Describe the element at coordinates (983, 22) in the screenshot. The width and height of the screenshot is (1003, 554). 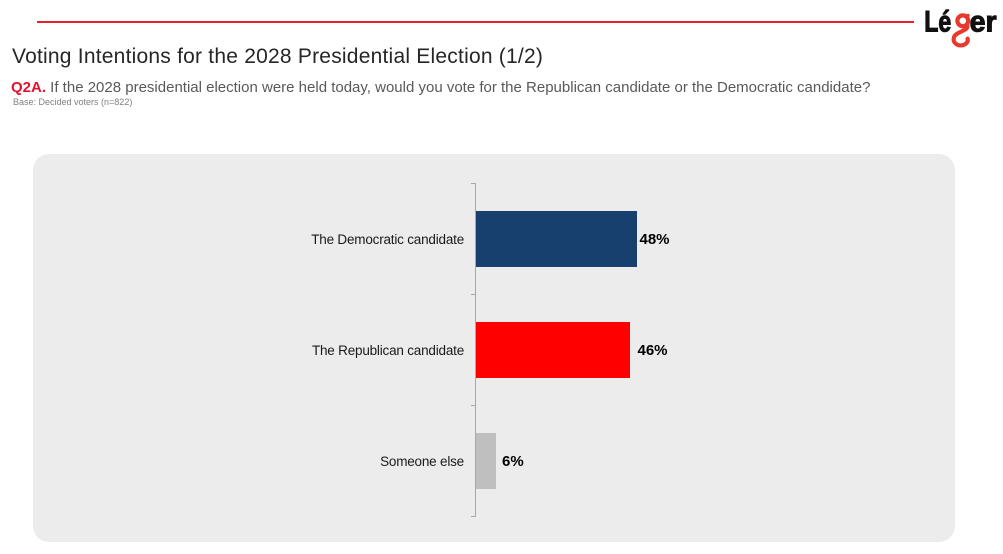
I see `svg-text: er` at that location.